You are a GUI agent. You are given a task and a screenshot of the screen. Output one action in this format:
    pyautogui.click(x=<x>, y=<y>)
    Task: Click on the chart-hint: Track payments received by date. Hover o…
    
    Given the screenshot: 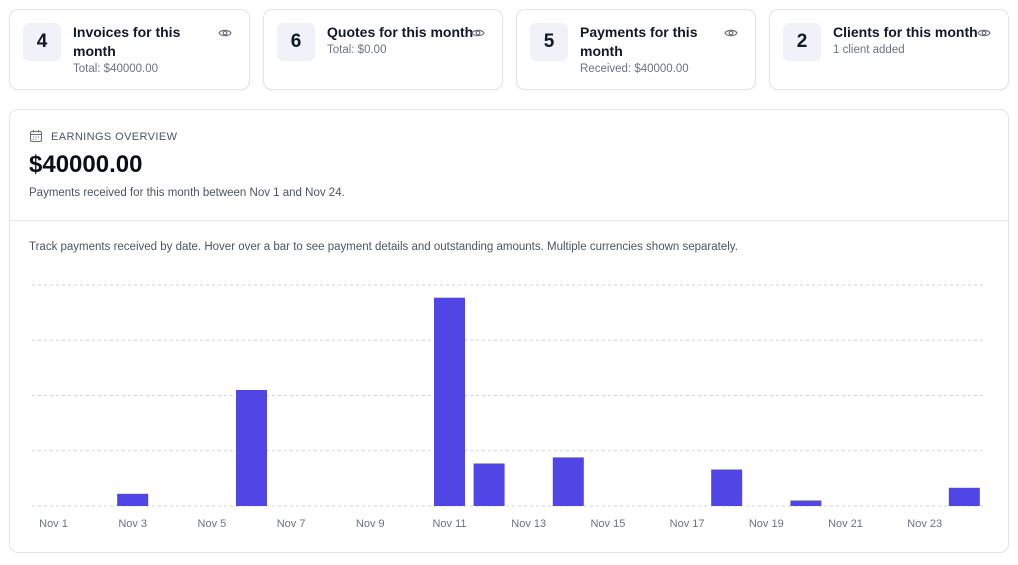 What is the action you would take?
    pyautogui.click(x=383, y=247)
    